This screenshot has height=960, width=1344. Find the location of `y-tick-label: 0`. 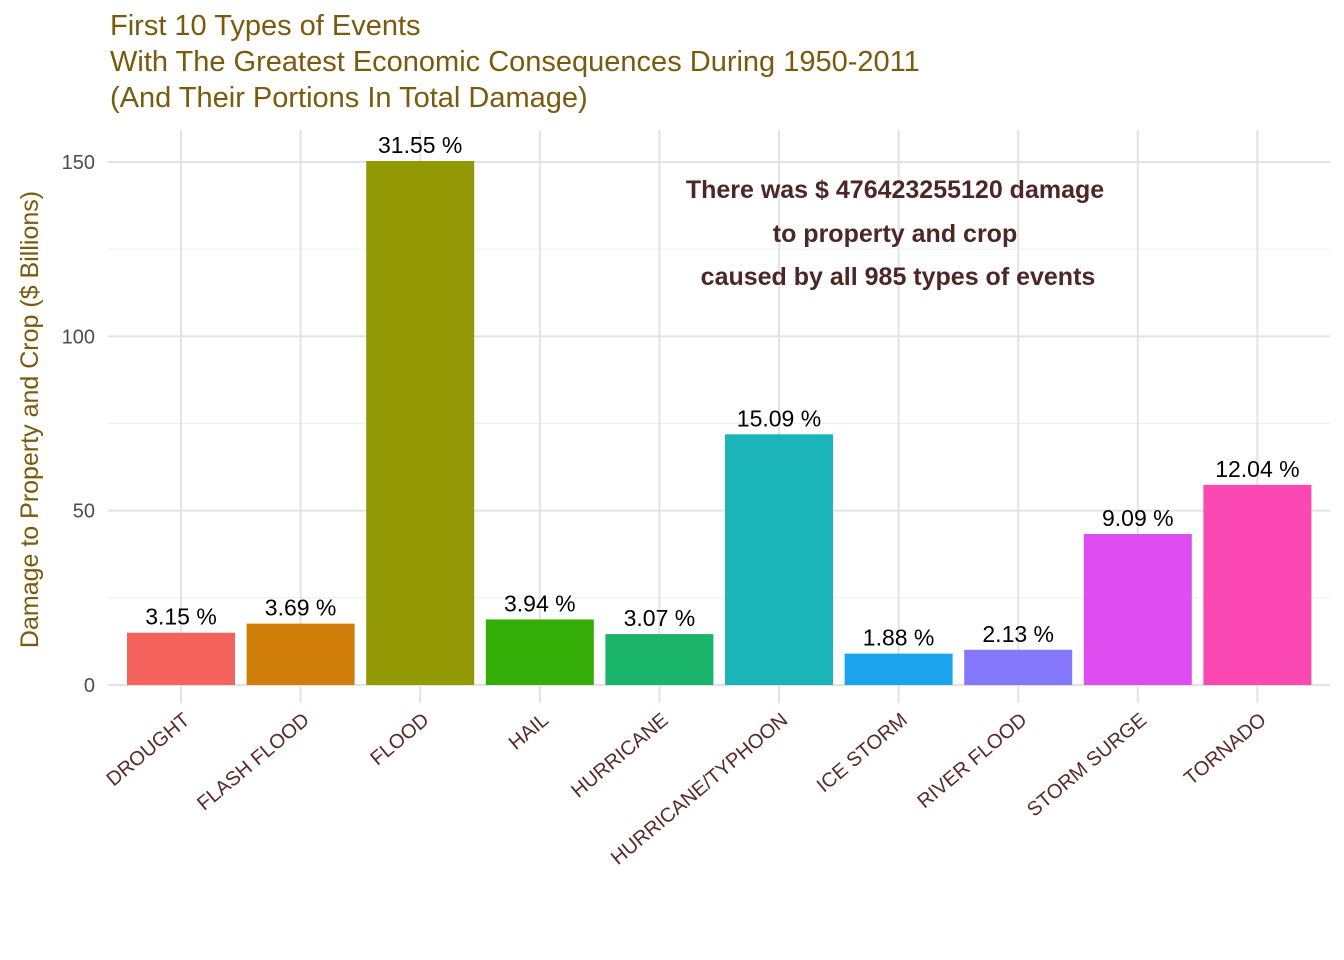

y-tick-label: 0 is located at coordinates (89, 686).